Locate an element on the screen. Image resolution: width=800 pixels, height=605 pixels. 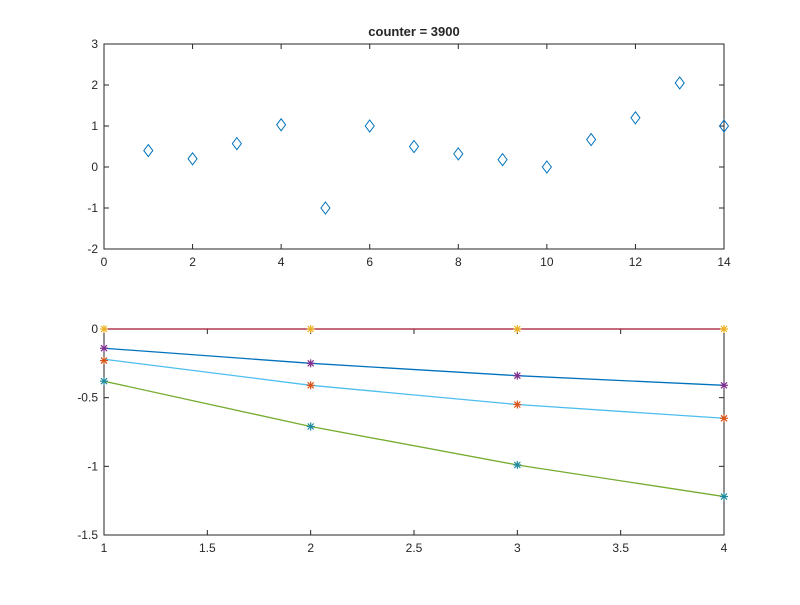
y-tick-label: -2 is located at coordinates (92, 249).